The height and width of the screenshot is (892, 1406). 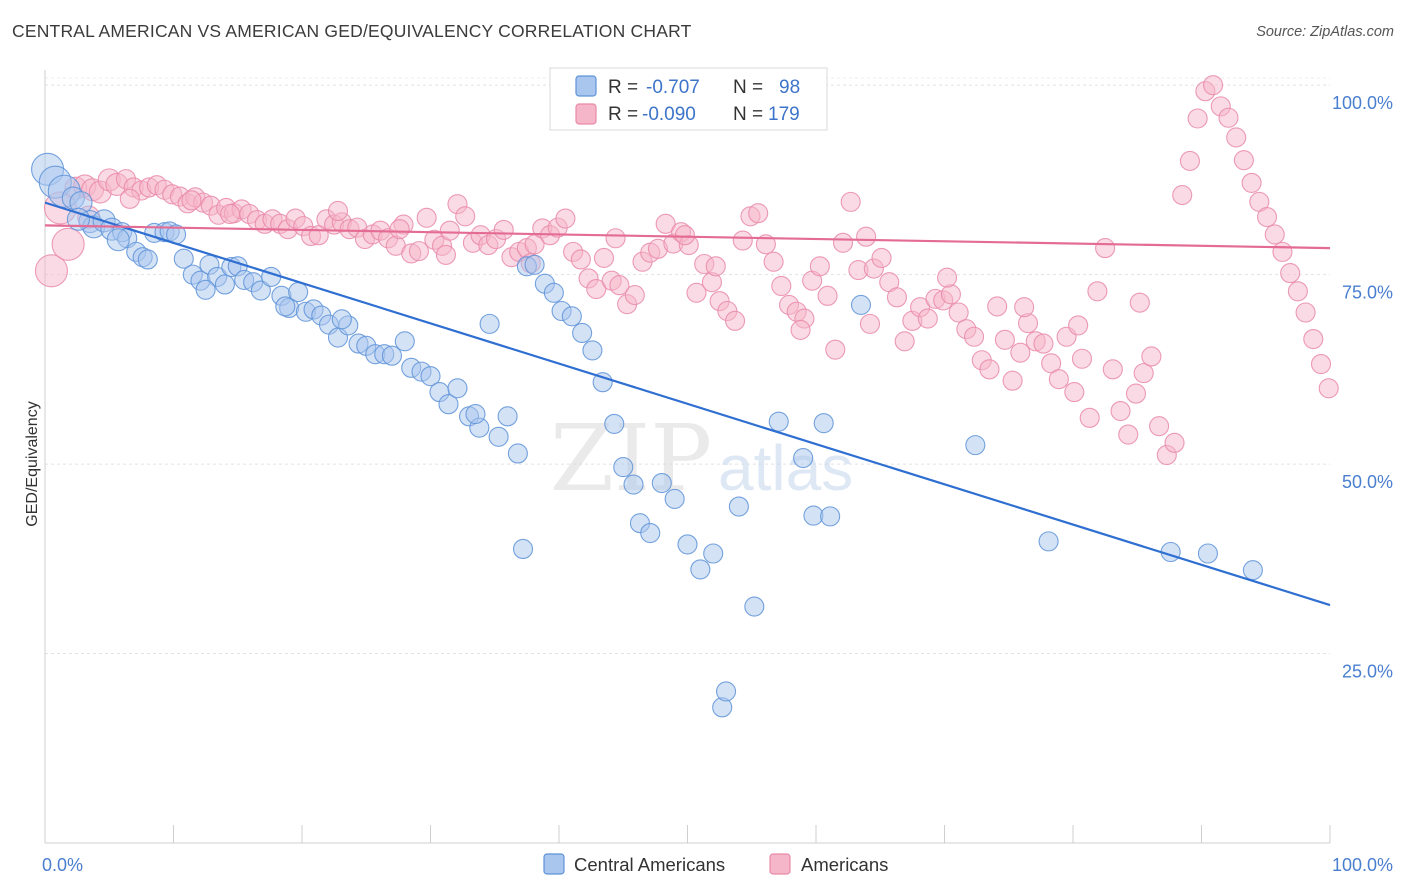 What do you see at coordinates (623, 114) in the screenshot?
I see `legend-r-label-pink: R =` at bounding box center [623, 114].